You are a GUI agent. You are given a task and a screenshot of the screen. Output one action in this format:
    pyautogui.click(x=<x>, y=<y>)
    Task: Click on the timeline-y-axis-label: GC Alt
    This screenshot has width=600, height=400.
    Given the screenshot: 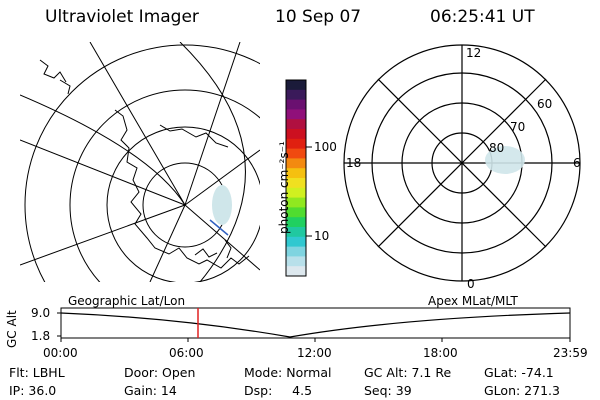 What is the action you would take?
    pyautogui.click(x=12, y=329)
    